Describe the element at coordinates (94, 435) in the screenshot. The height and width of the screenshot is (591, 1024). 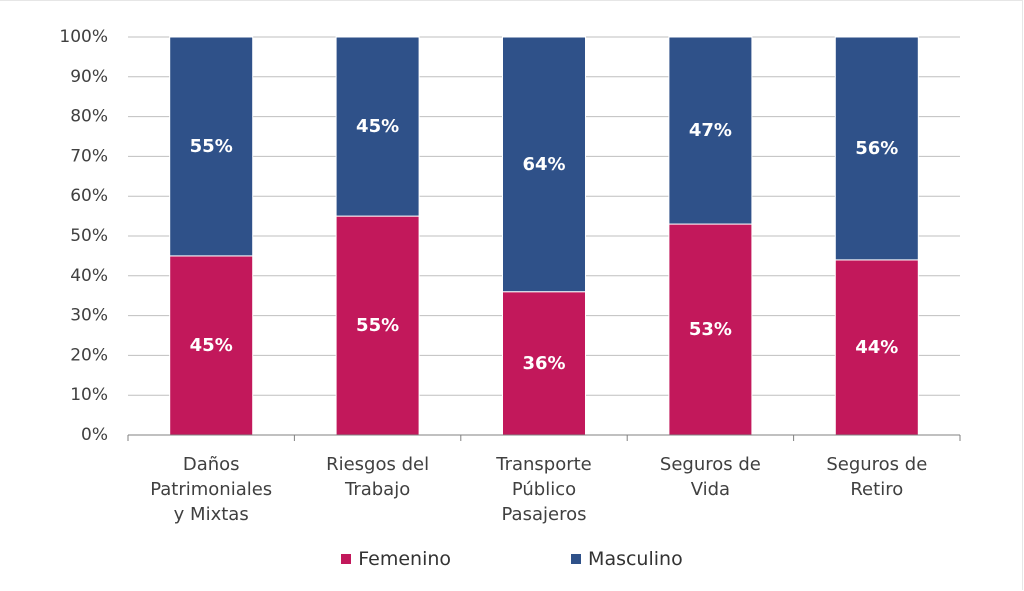
I see `y-tick-label: 0%` at that location.